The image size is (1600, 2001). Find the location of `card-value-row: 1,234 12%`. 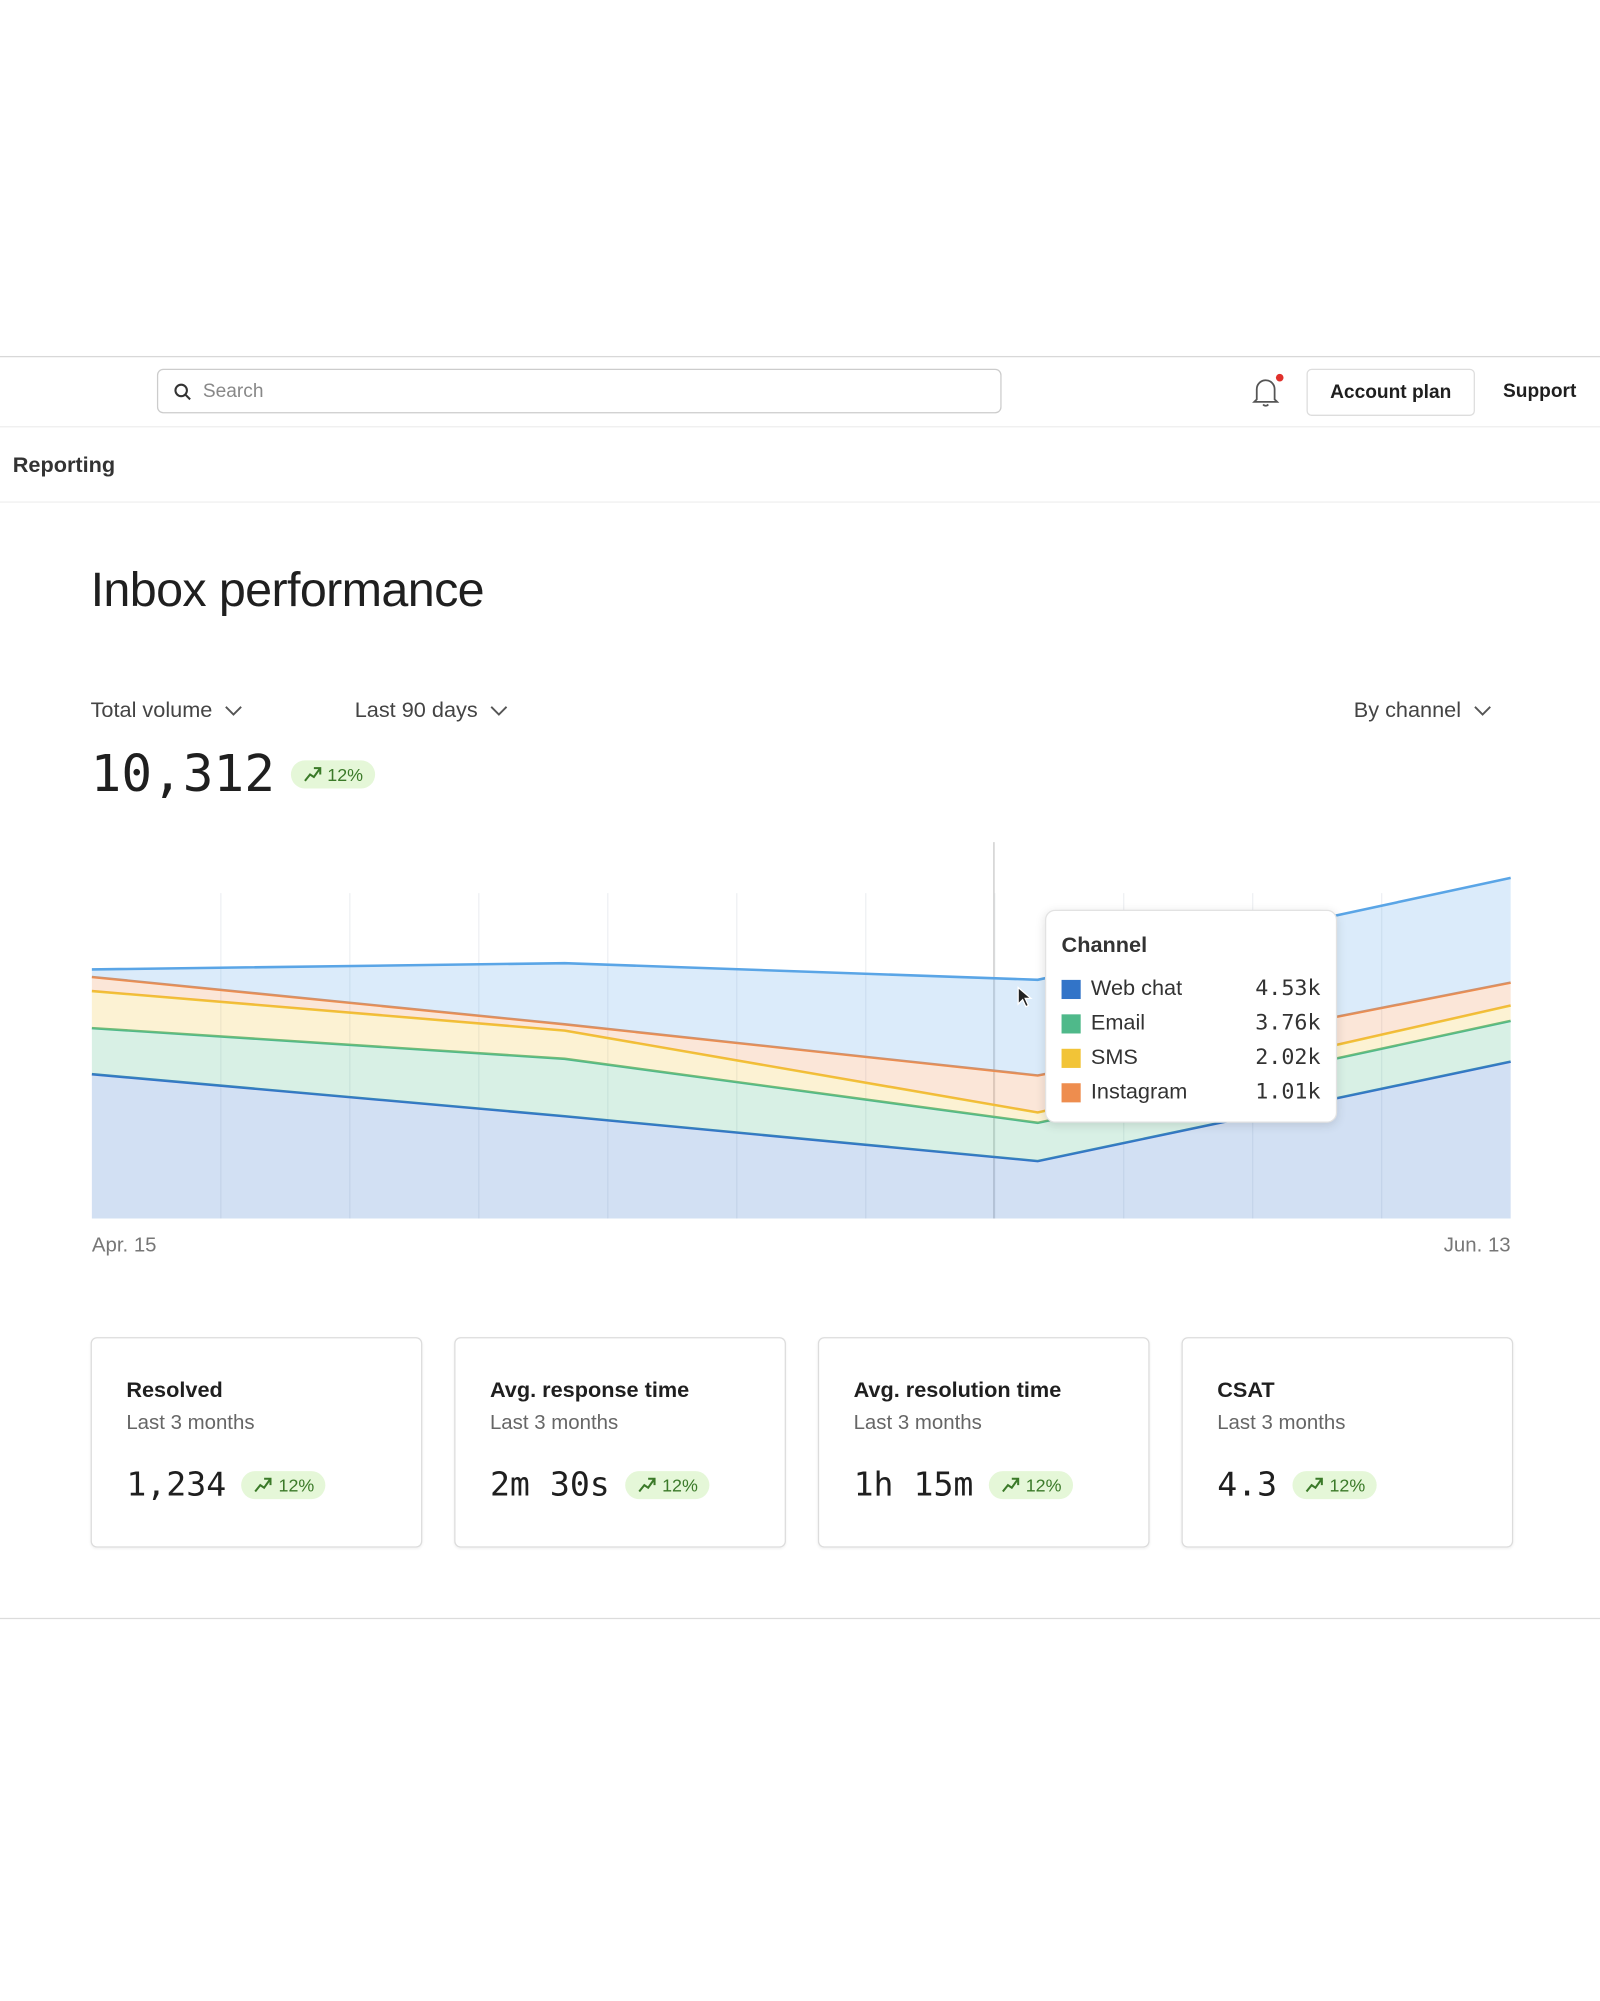

card-value-row: 1,234 12% is located at coordinates (226, 1485).